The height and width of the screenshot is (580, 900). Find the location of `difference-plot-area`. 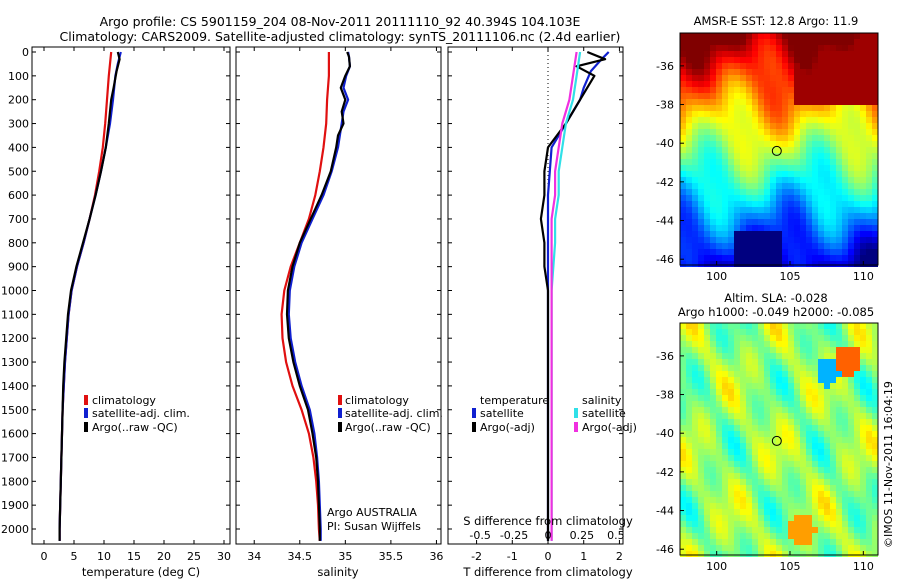

difference-plot-area is located at coordinates (574, 295).